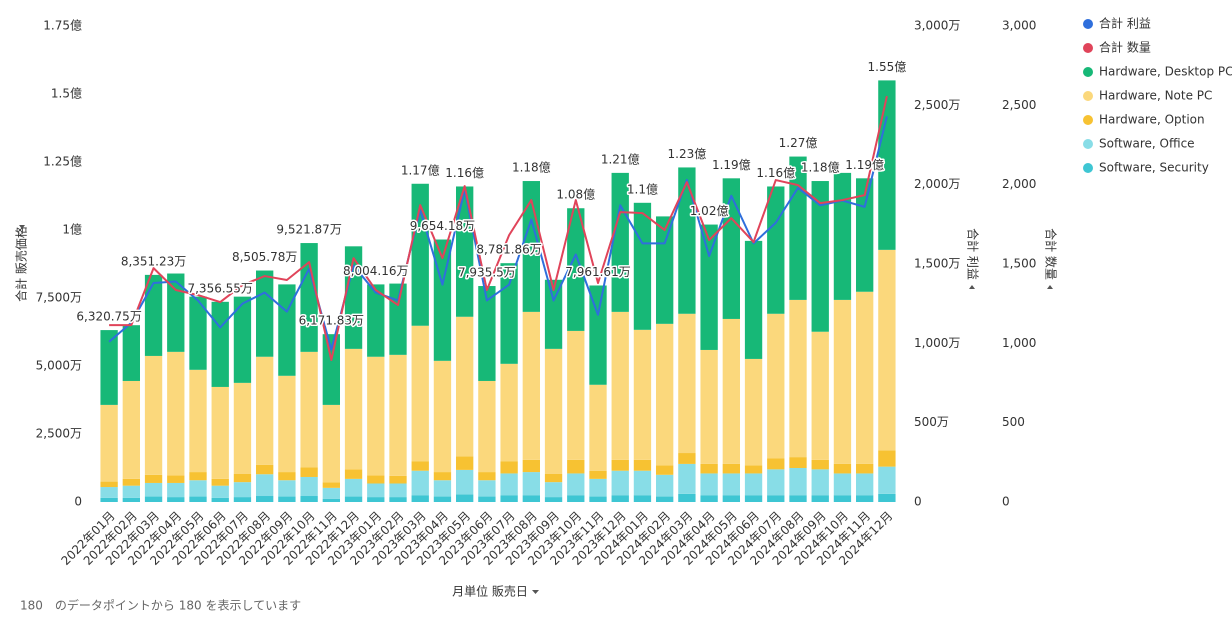  I want to click on y3-axis-title: 合計 数量, so click(1051, 258).